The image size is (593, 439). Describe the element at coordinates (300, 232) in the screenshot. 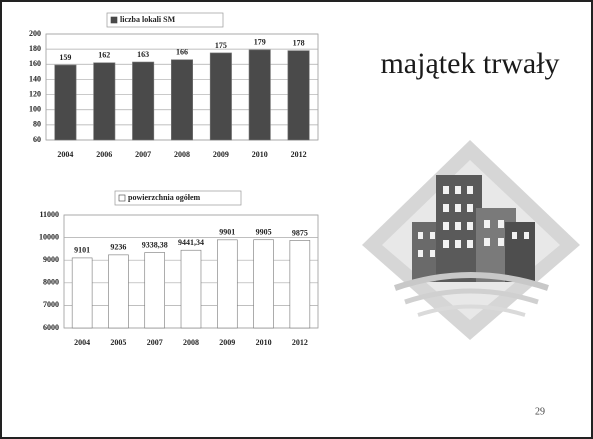

I see `data-label: 9875` at that location.